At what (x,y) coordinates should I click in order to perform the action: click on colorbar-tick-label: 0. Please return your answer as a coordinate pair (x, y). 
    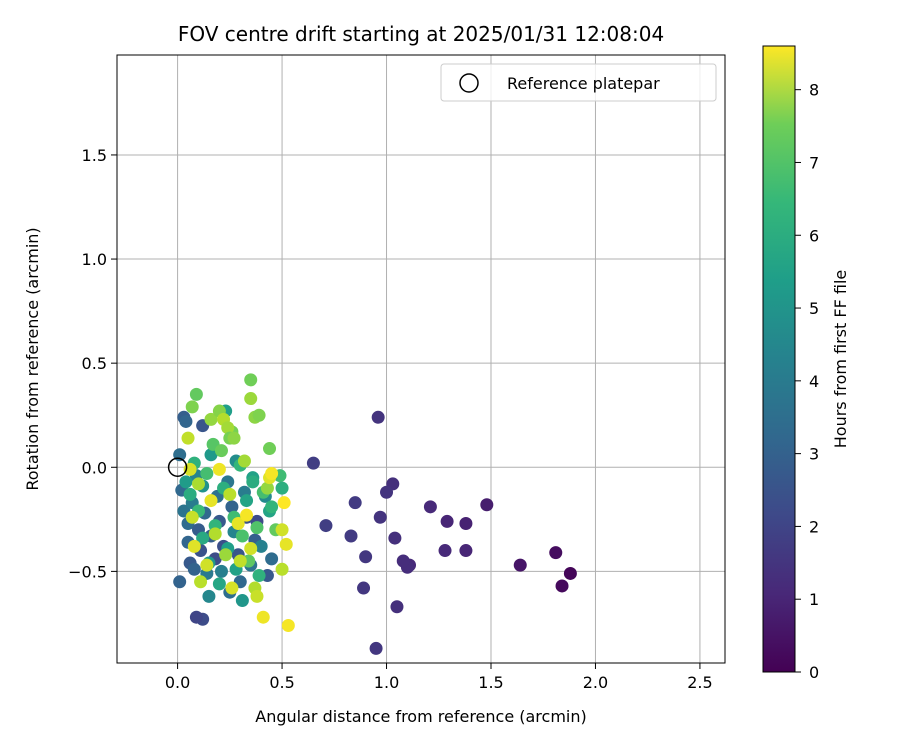
    Looking at the image, I should click on (814, 672).